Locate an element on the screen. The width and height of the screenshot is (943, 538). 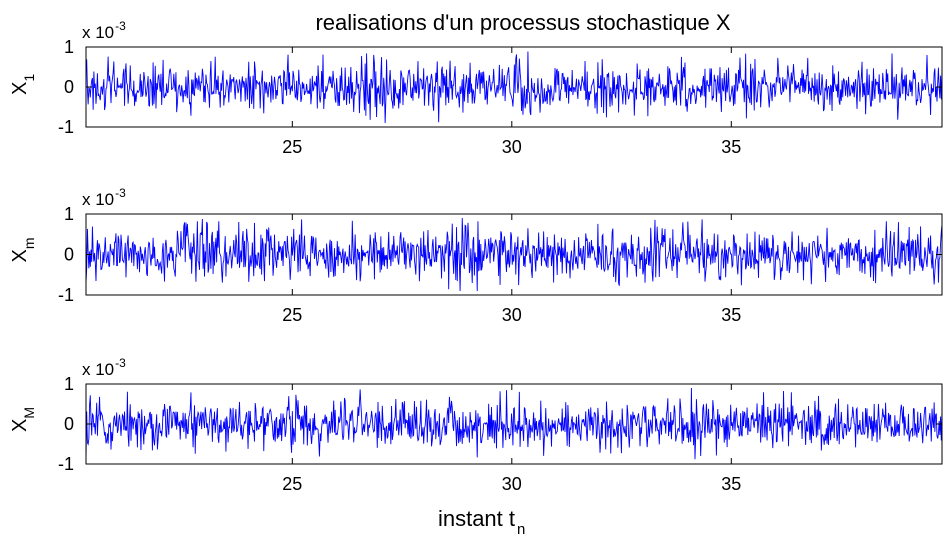
x-axis-label-main: instant t is located at coordinates (476, 518).